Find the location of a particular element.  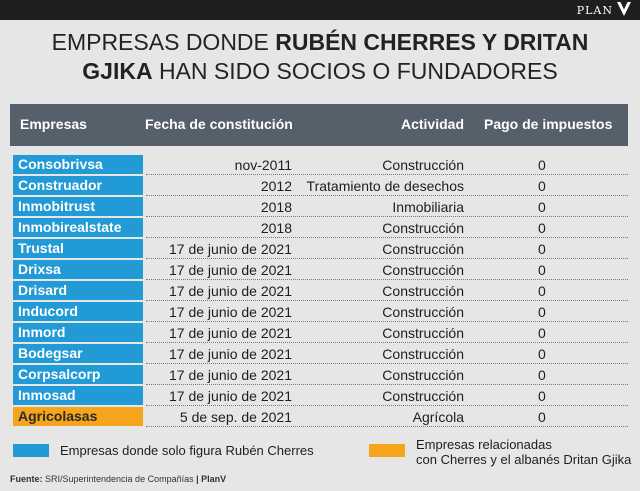

table-row: Construador 2012 Tratamiento de desechos 0 is located at coordinates (319, 185).